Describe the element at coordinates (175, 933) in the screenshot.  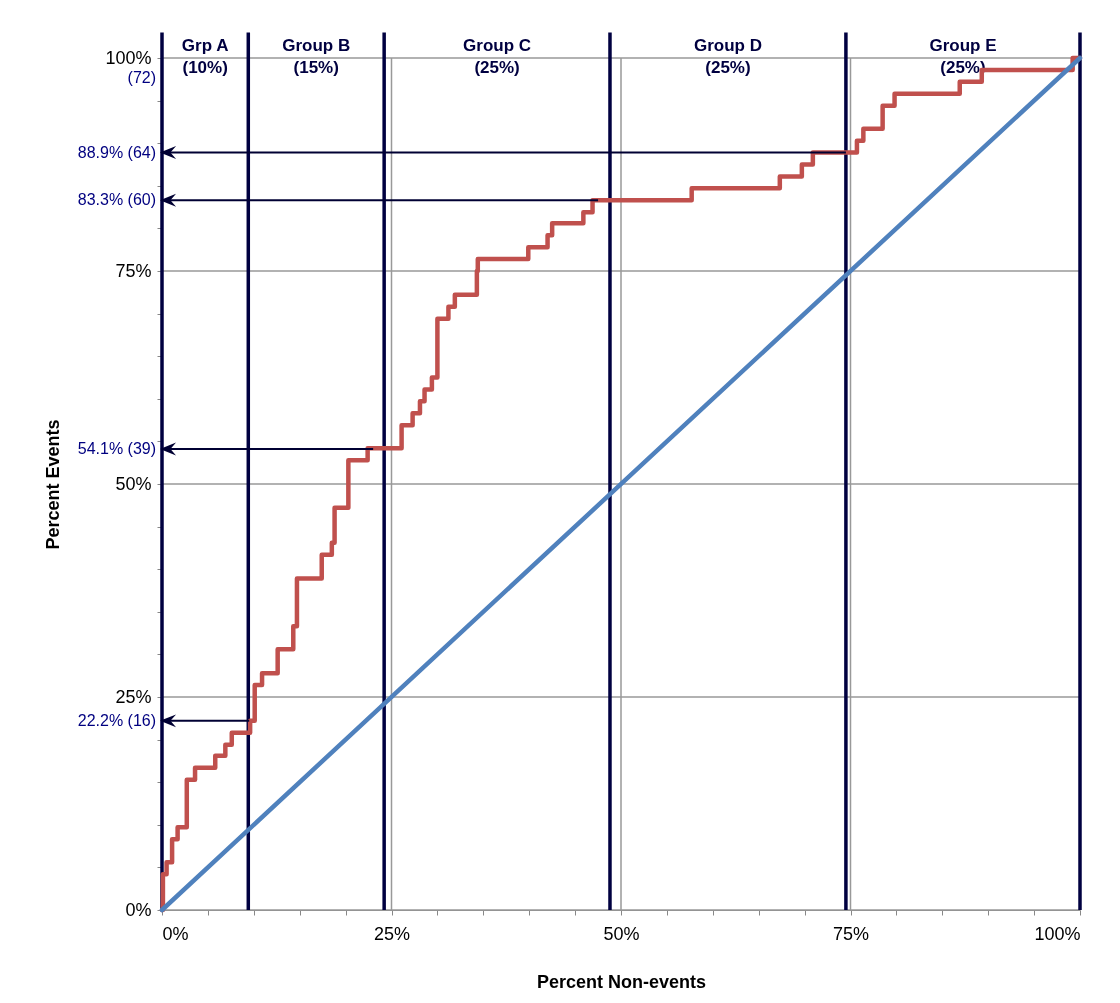
I see `x-tick-label: 0%` at that location.